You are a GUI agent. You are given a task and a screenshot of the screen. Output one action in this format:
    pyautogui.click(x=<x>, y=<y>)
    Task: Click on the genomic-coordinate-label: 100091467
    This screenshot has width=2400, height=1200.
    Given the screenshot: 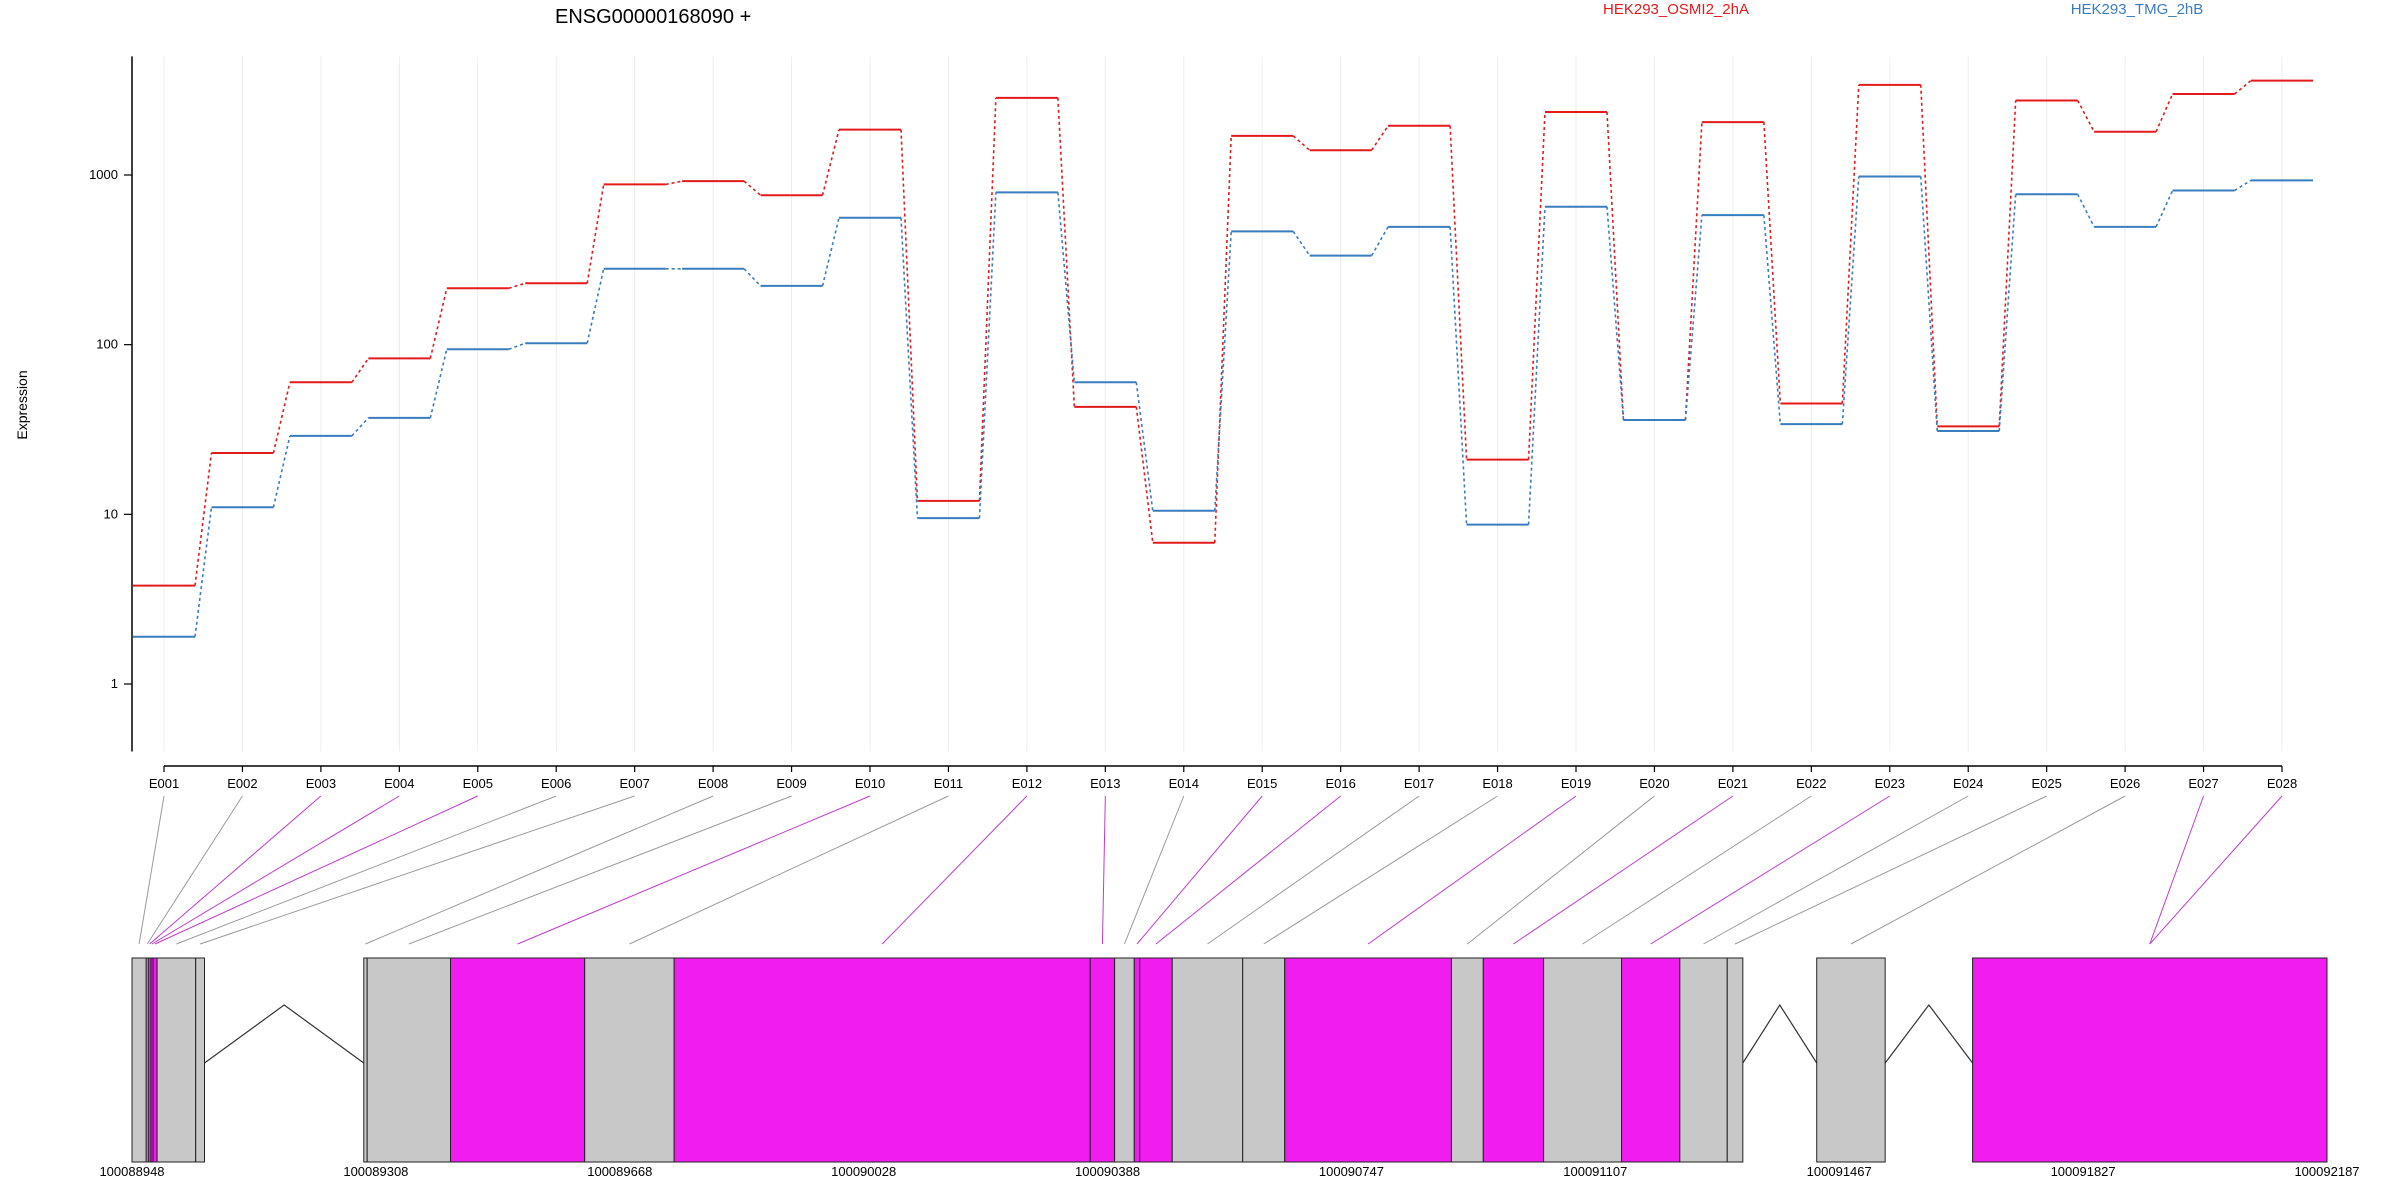 What is the action you would take?
    pyautogui.click(x=1839, y=1171)
    